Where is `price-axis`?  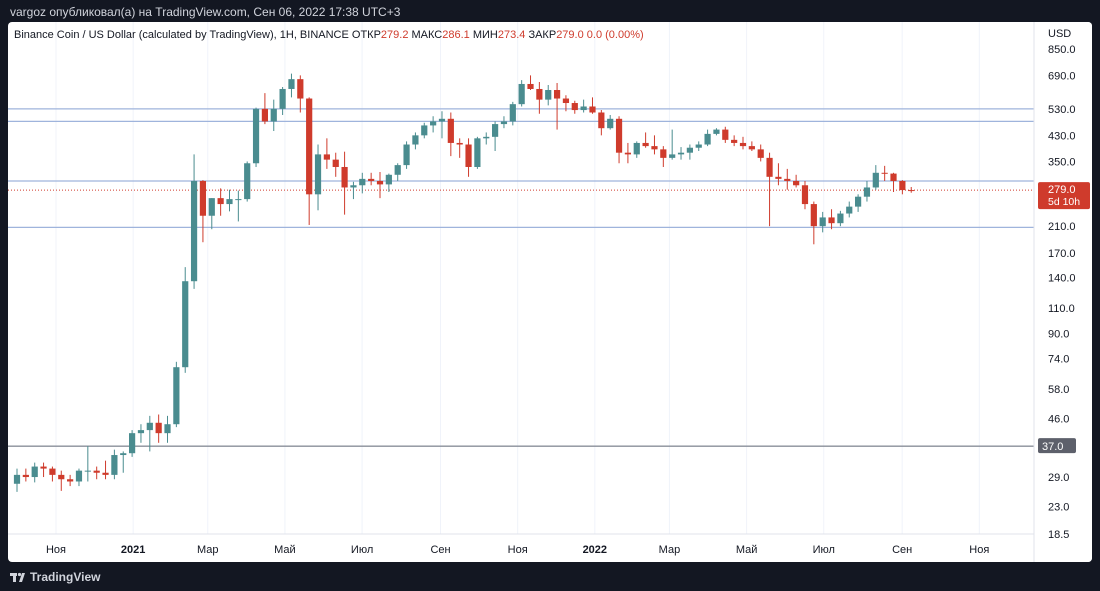
price-axis is located at coordinates (1063, 292).